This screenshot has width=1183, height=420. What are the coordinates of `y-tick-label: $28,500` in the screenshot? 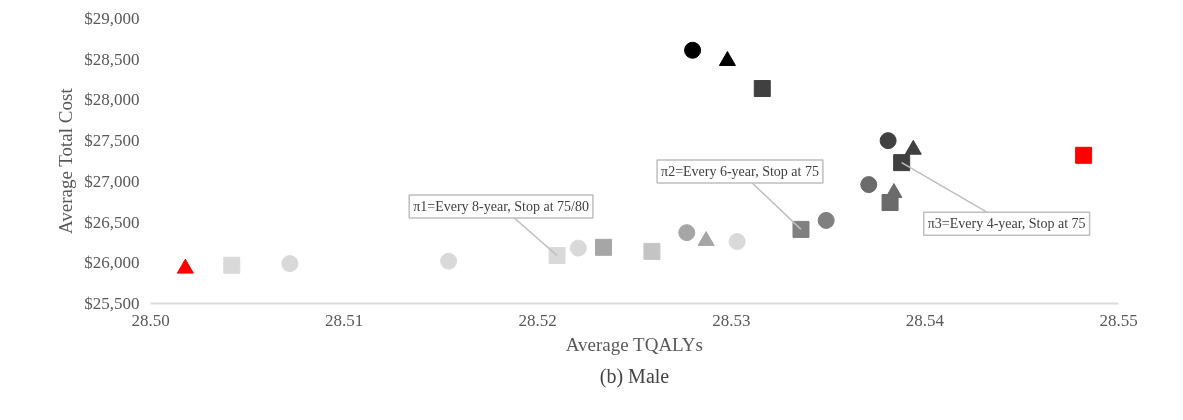 It's located at (112, 59).